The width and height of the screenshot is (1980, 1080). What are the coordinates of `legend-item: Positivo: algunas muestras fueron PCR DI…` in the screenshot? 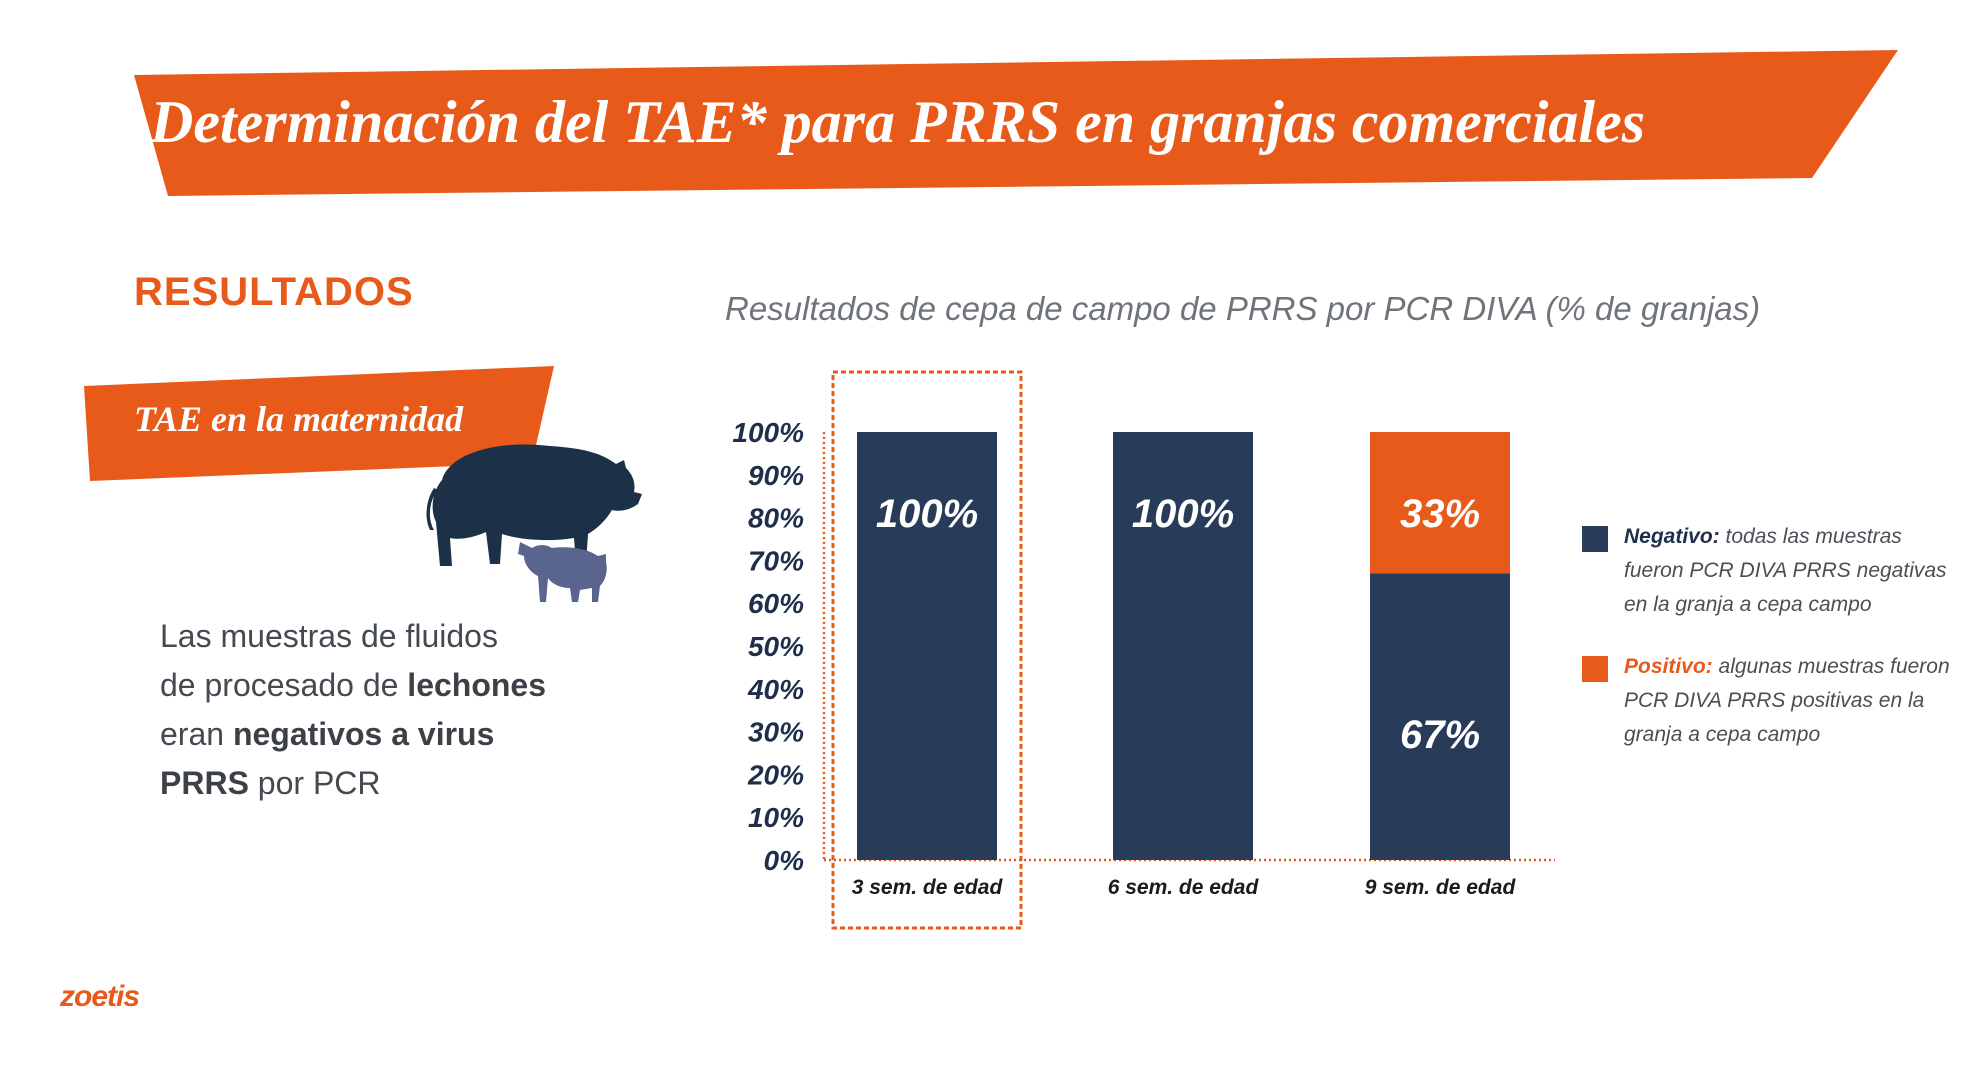 It's located at (1767, 701).